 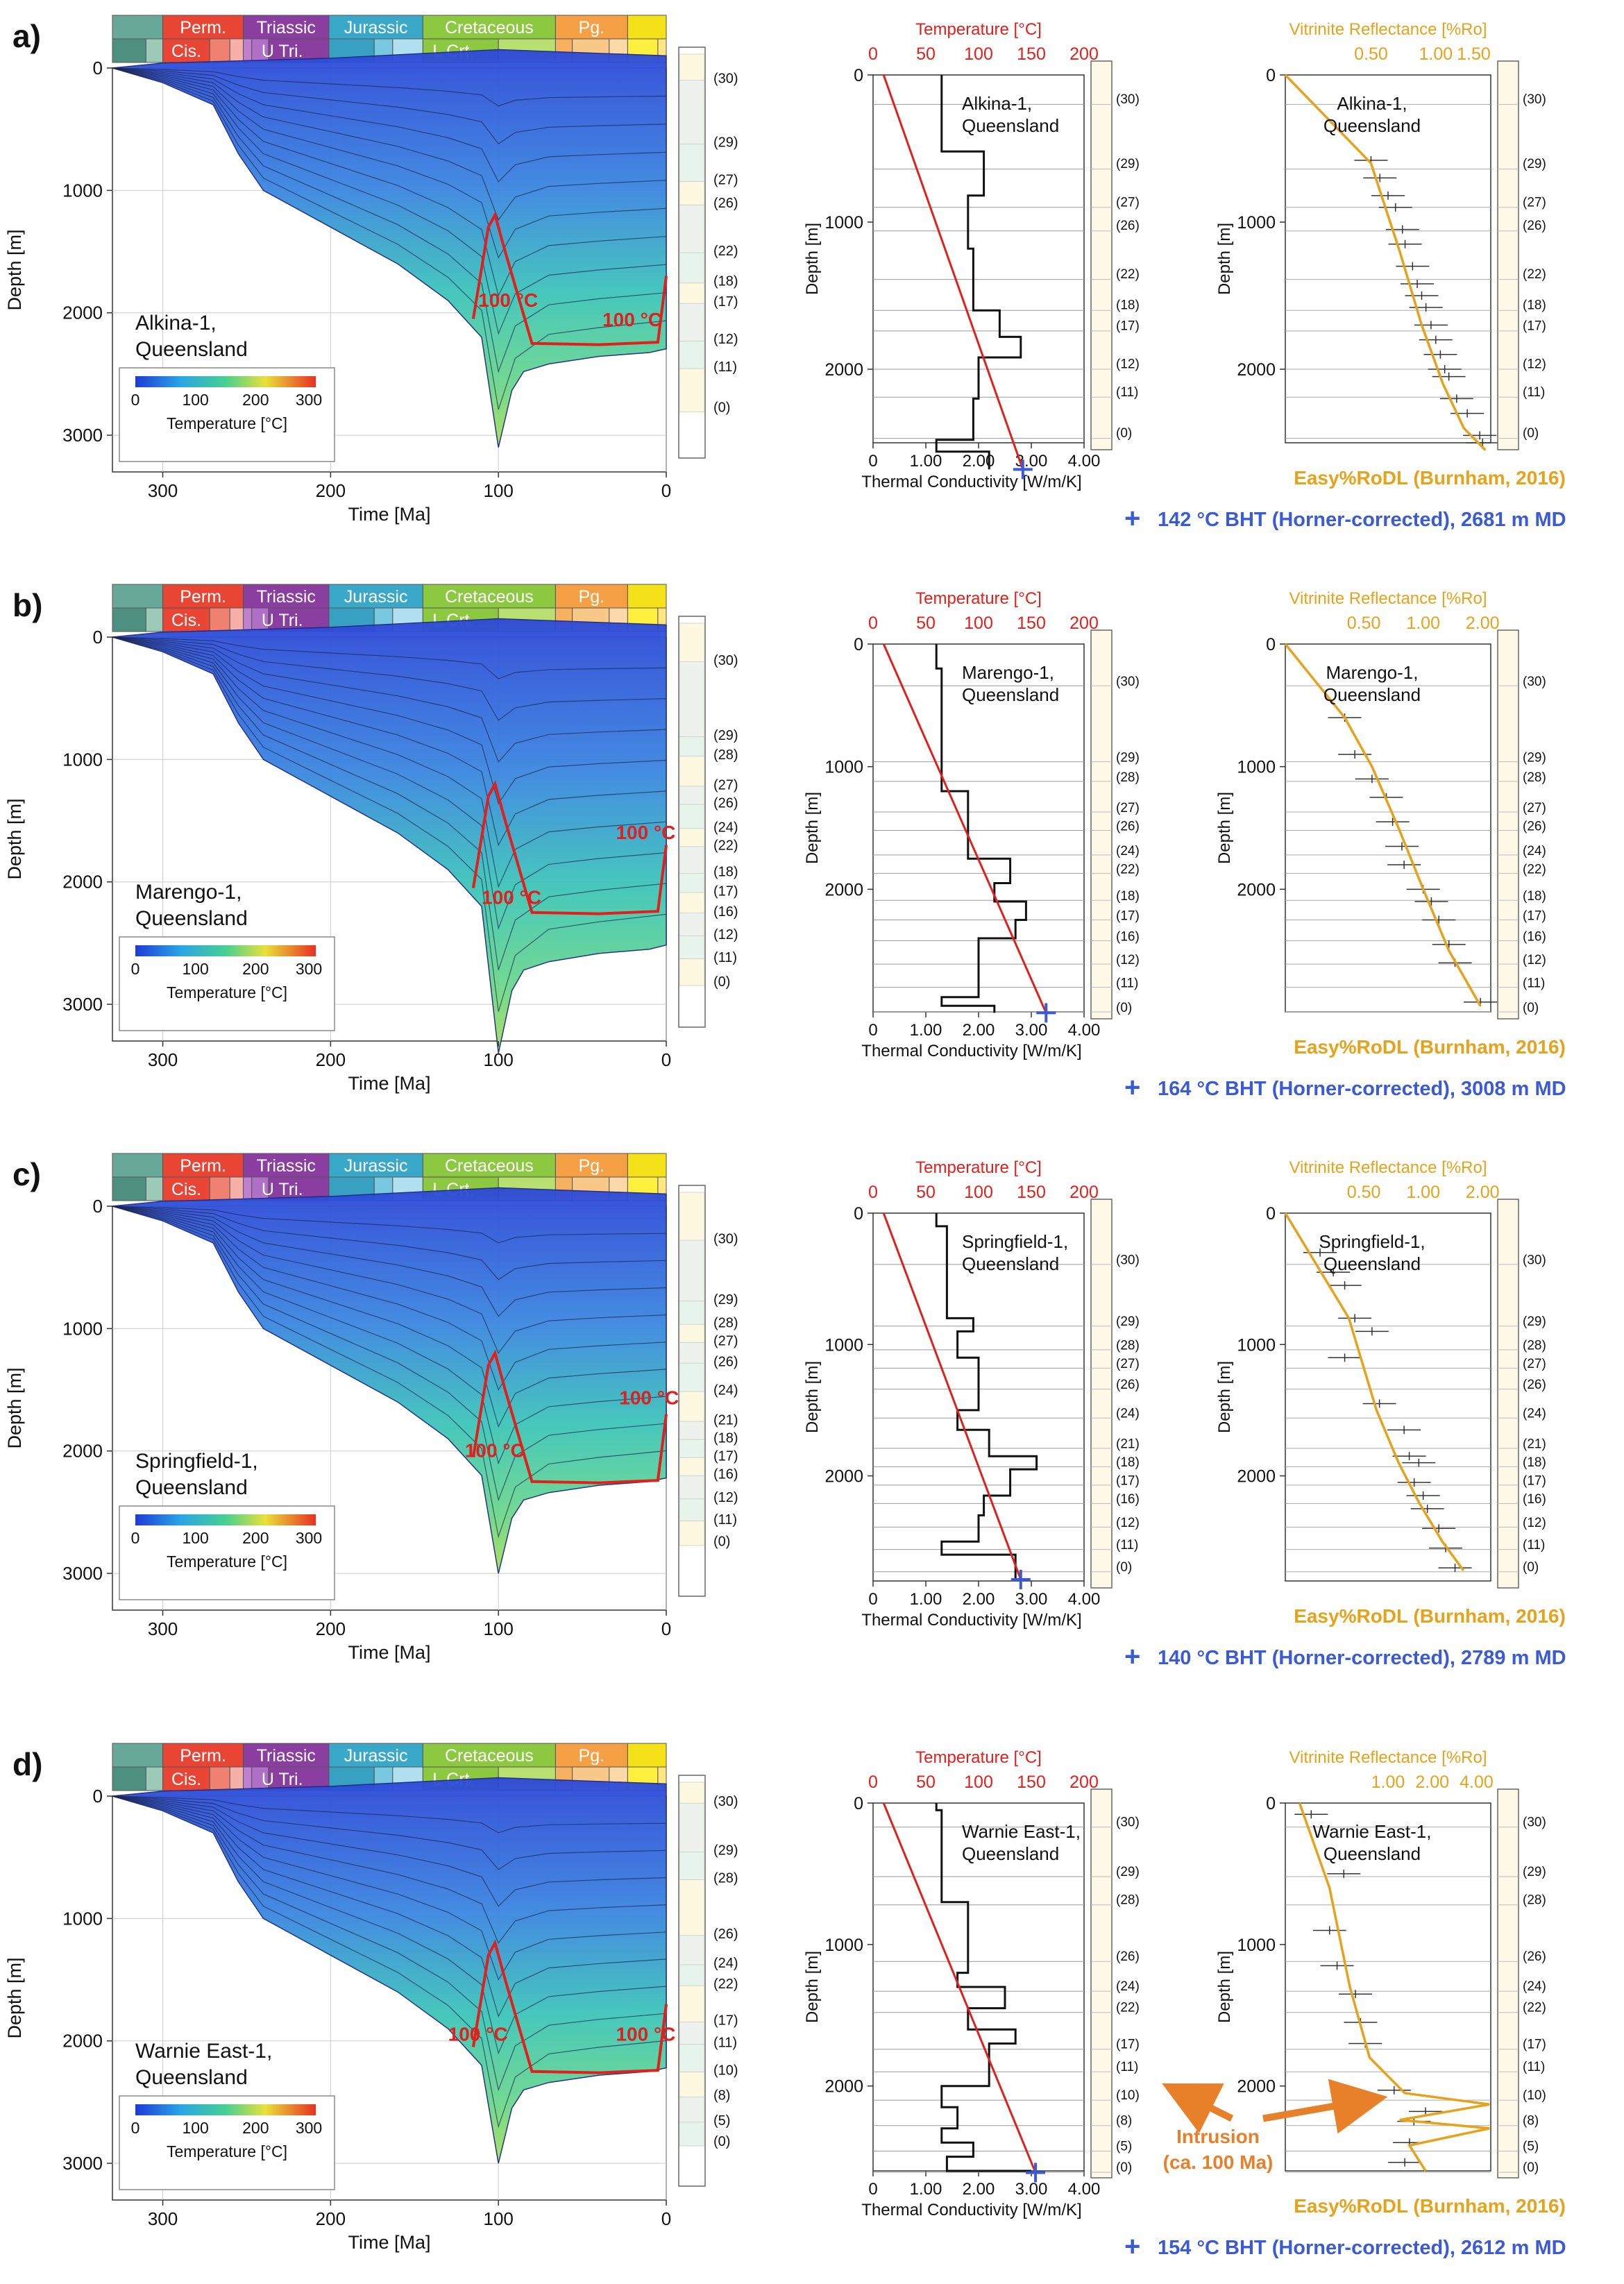 I want to click on isotherm-label: 100 °C, so click(x=645, y=2034).